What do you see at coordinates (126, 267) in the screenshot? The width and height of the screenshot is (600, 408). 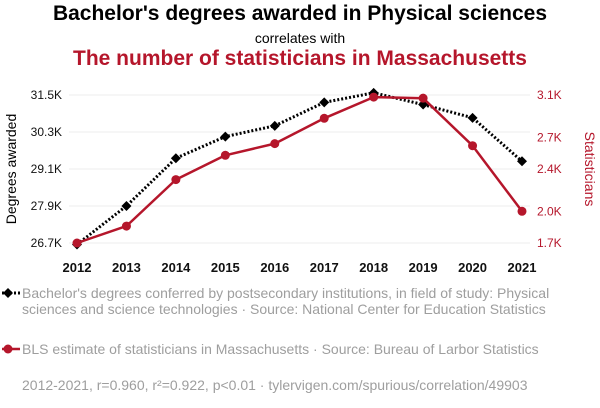 I see `x-tick-label: 2013` at bounding box center [126, 267].